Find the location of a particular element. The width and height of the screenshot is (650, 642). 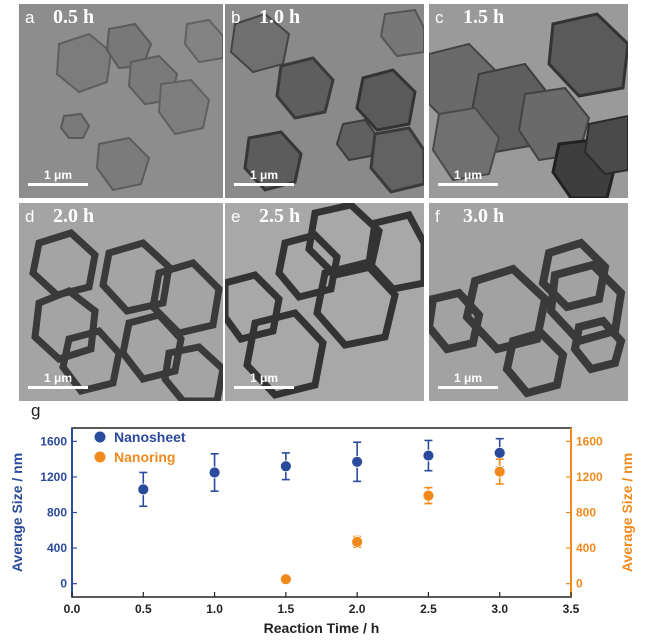

tem-panel-d: d 2.0 h 1 μm is located at coordinates (121, 302).